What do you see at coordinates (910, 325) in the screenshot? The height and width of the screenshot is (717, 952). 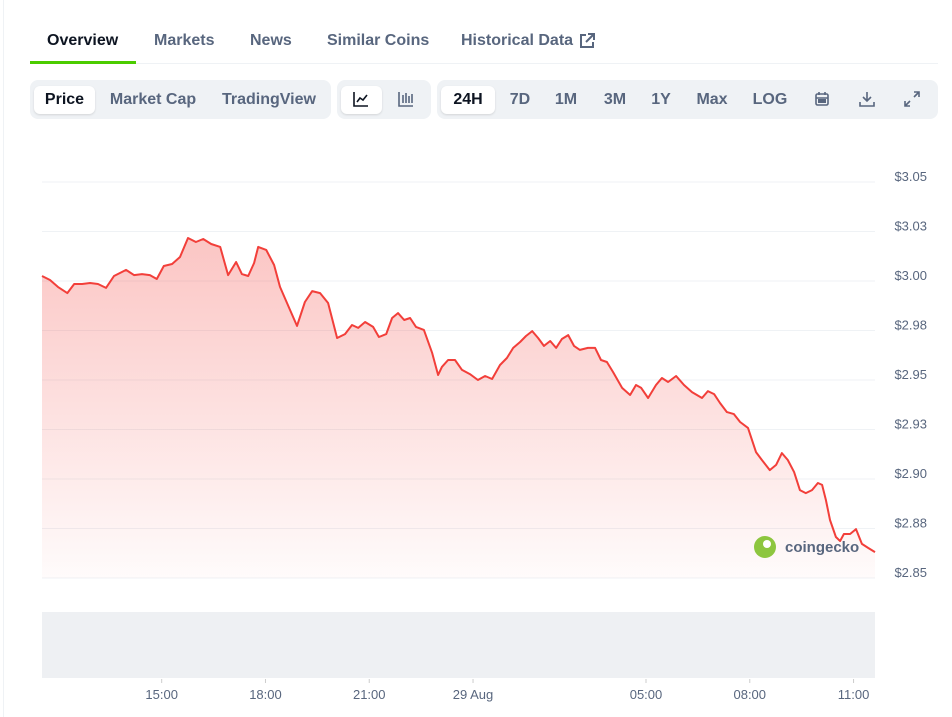 I see `y-tick-label: $2.98` at bounding box center [910, 325].